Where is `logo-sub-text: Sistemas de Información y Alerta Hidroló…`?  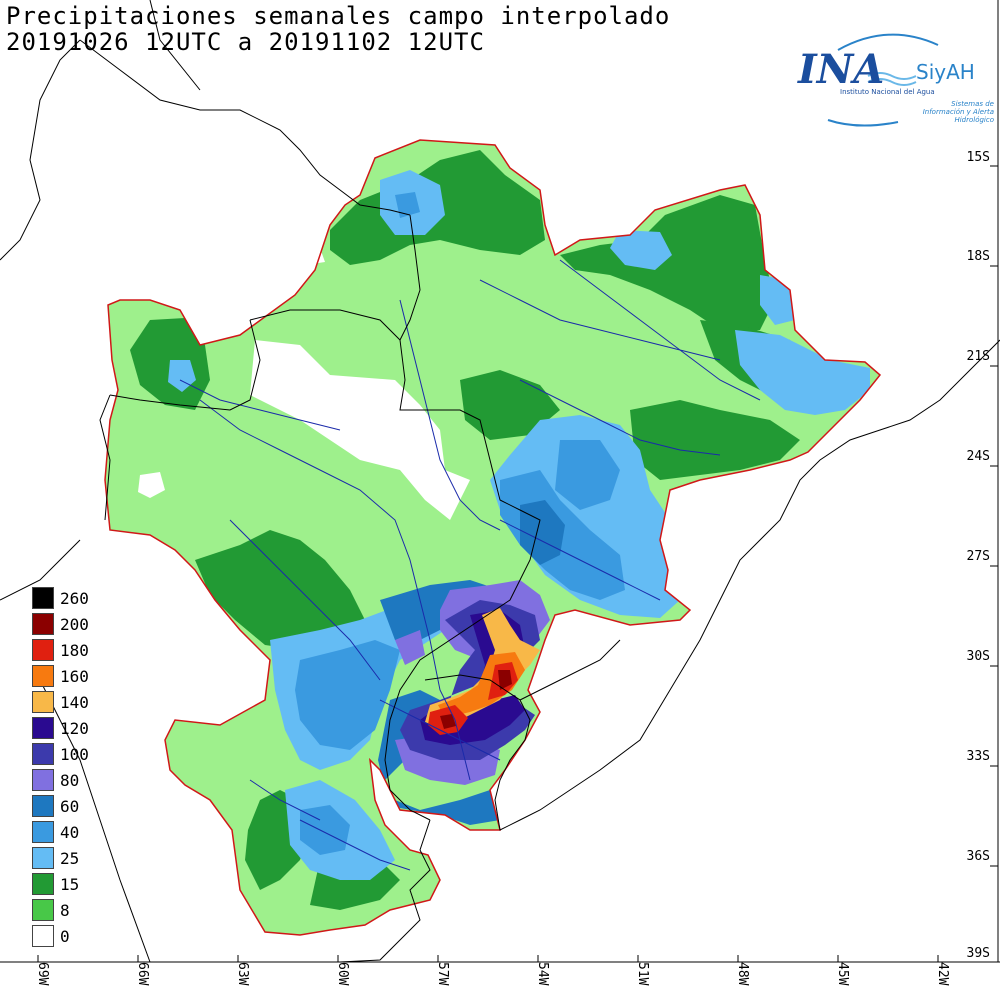 logo-sub-text: Sistemas de Información y Alerta Hidroló… is located at coordinates (958, 112).